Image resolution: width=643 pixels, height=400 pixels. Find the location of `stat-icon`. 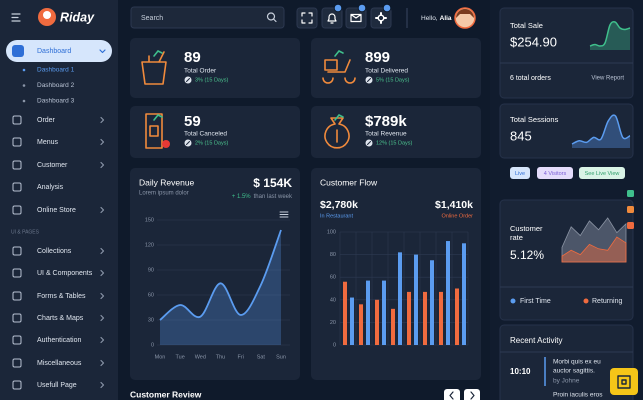

stat-icon is located at coordinates (339, 71).